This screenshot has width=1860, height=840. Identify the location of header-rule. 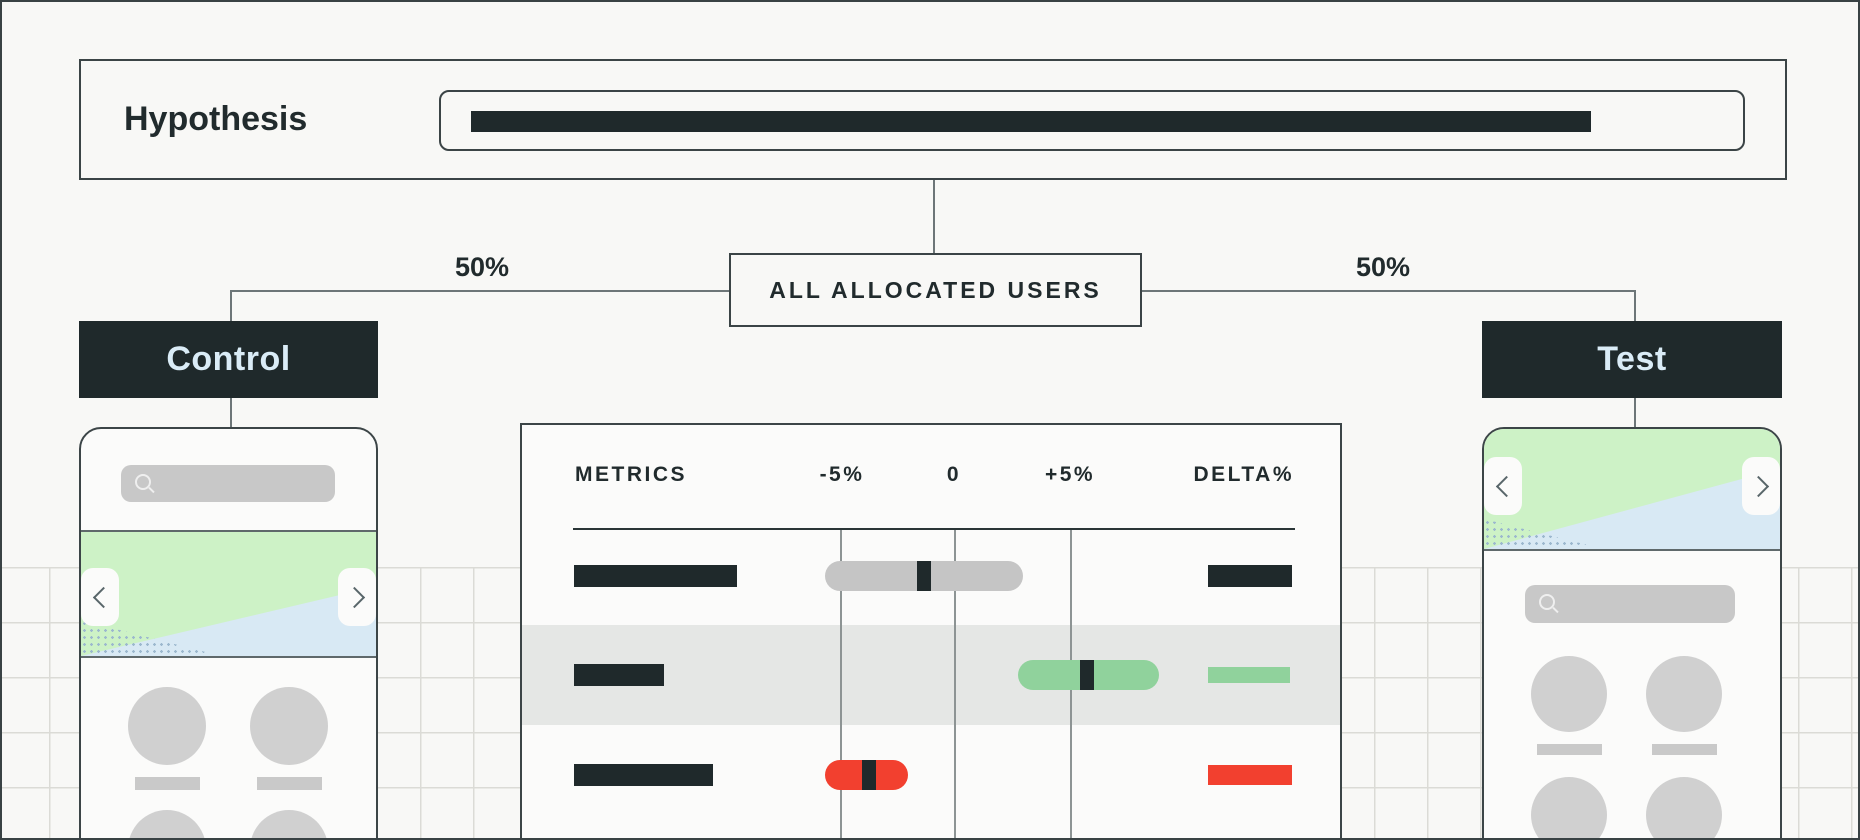
(934, 529).